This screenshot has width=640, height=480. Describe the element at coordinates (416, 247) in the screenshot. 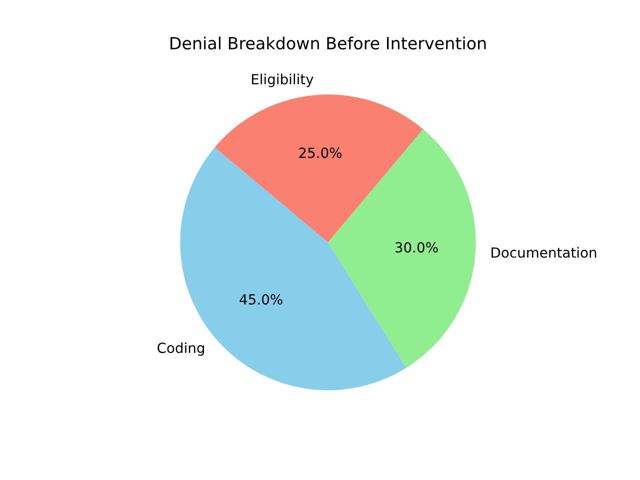

I see `data-label: 30.0%` at that location.